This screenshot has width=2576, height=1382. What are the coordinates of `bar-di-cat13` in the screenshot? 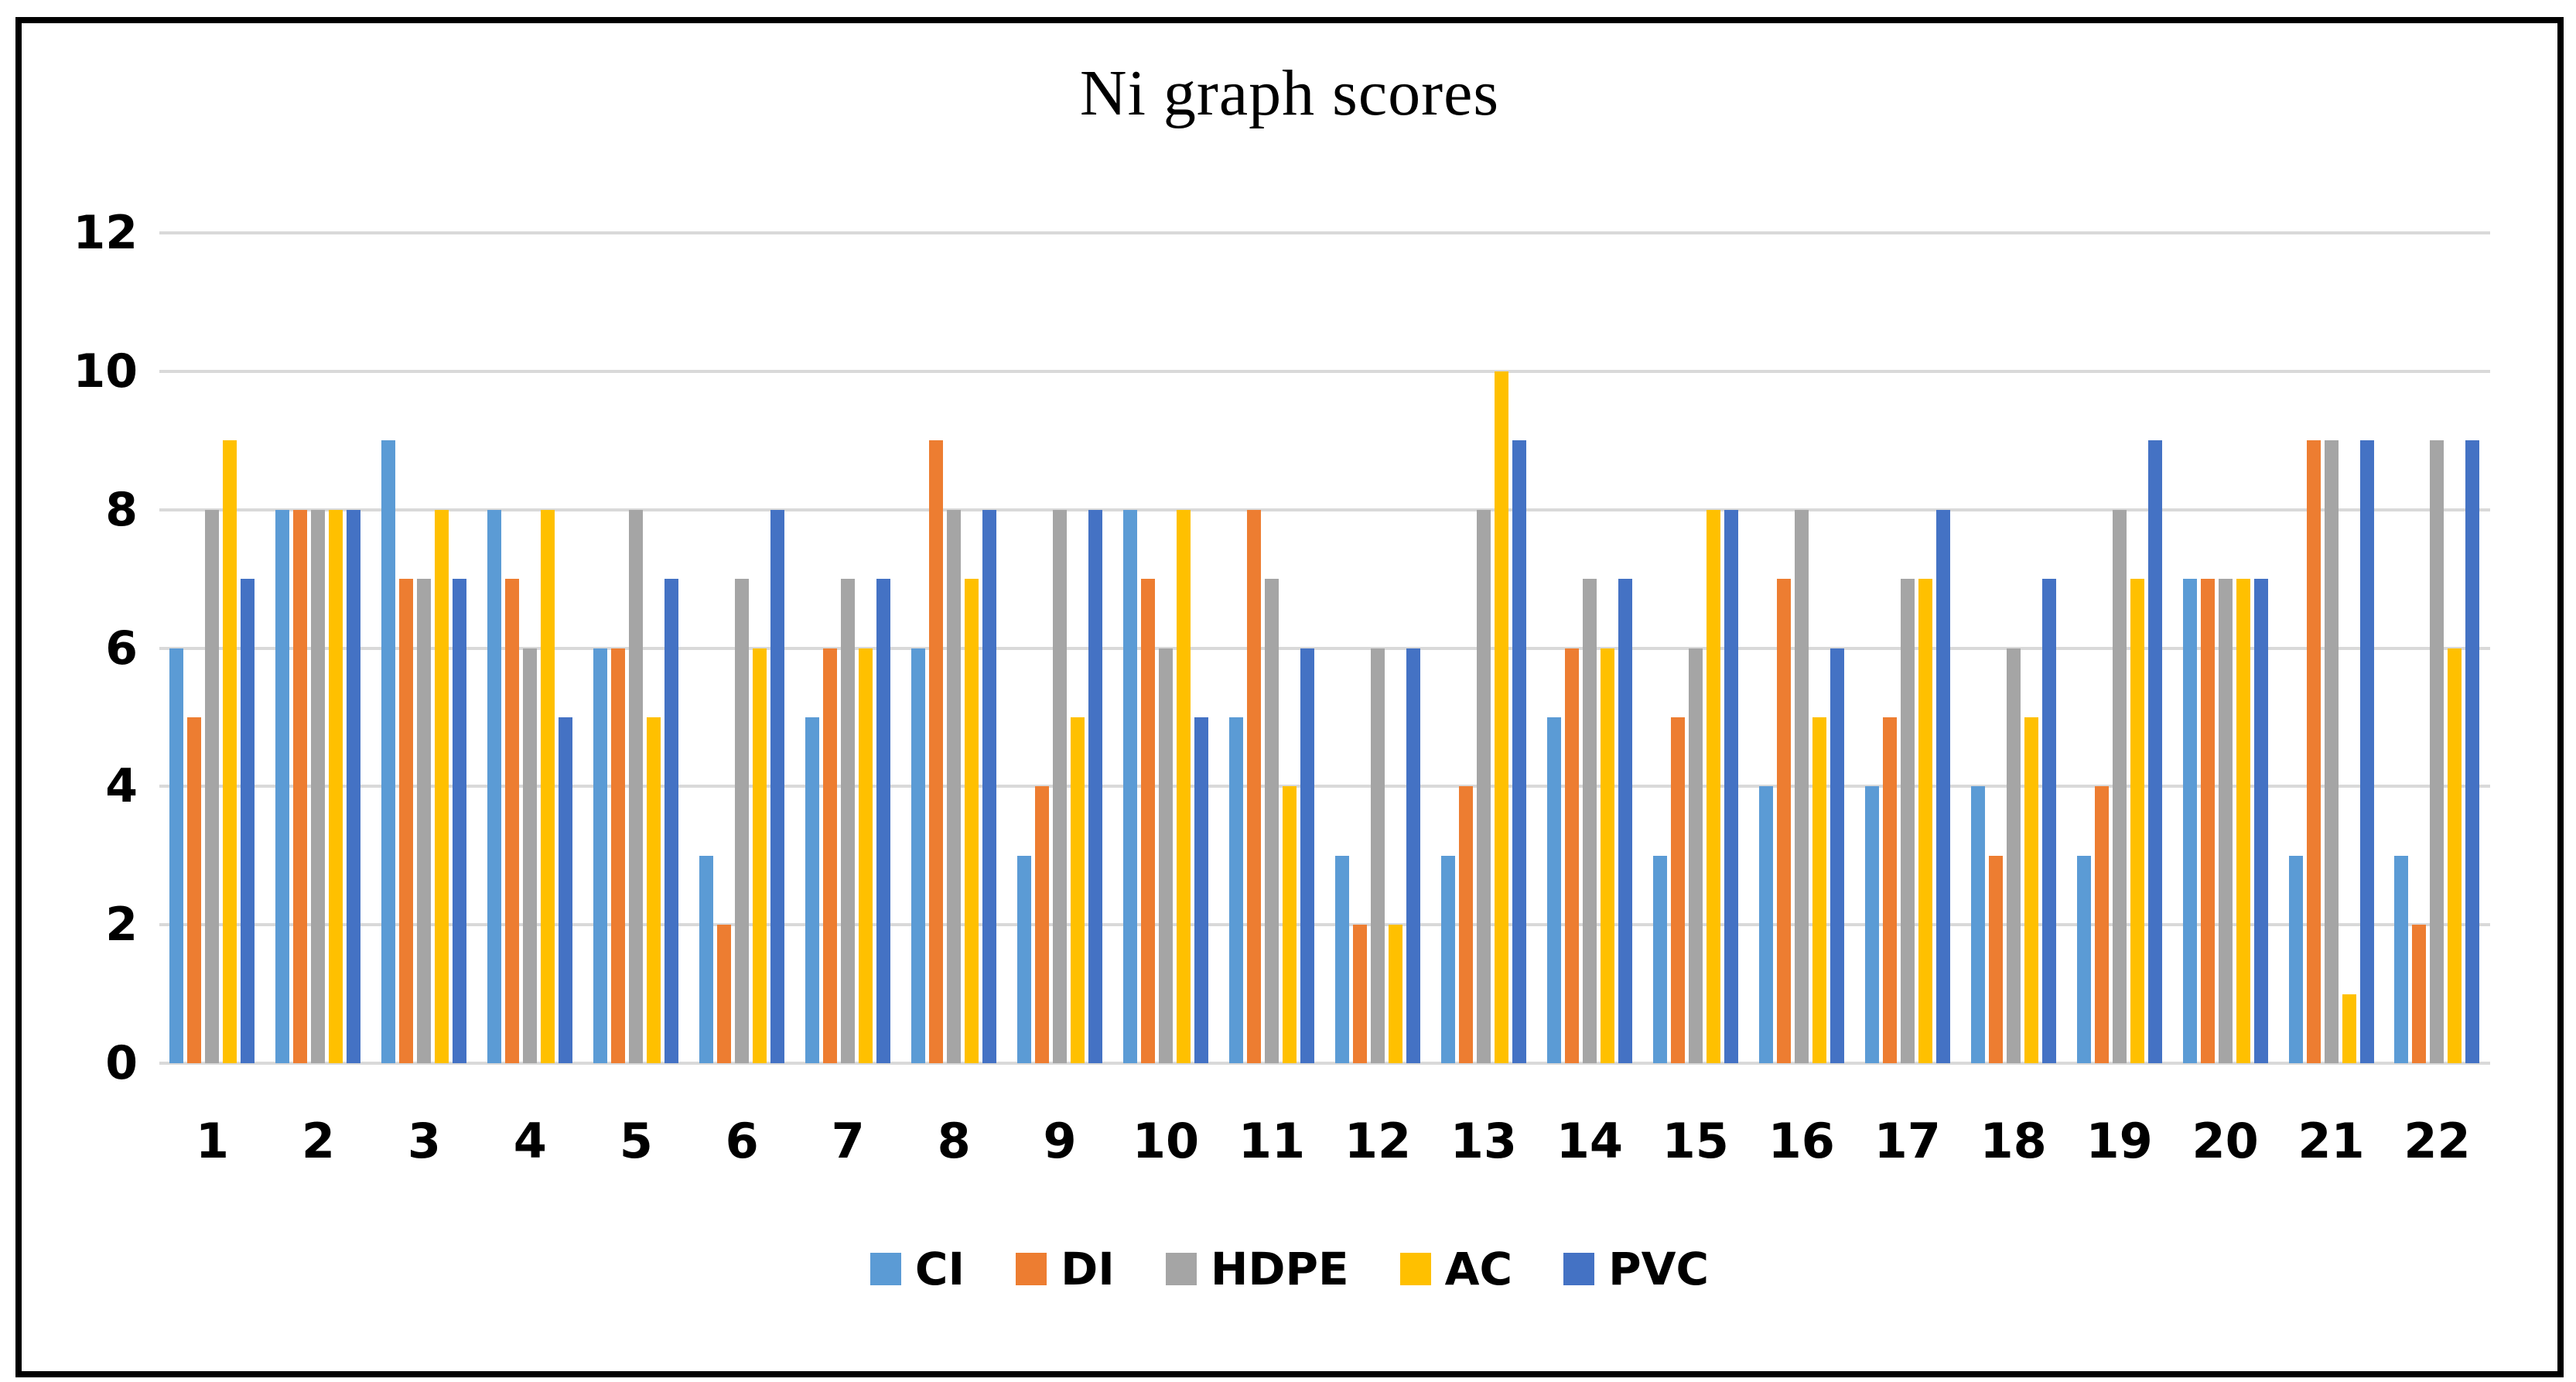 It's located at (1465, 924).